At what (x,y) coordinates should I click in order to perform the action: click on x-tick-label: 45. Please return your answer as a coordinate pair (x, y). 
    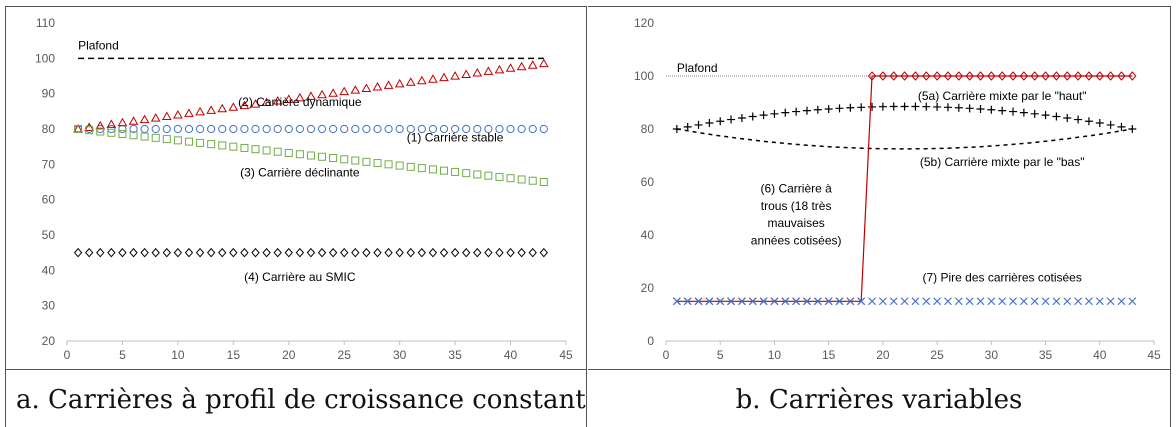
    Looking at the image, I should click on (566, 355).